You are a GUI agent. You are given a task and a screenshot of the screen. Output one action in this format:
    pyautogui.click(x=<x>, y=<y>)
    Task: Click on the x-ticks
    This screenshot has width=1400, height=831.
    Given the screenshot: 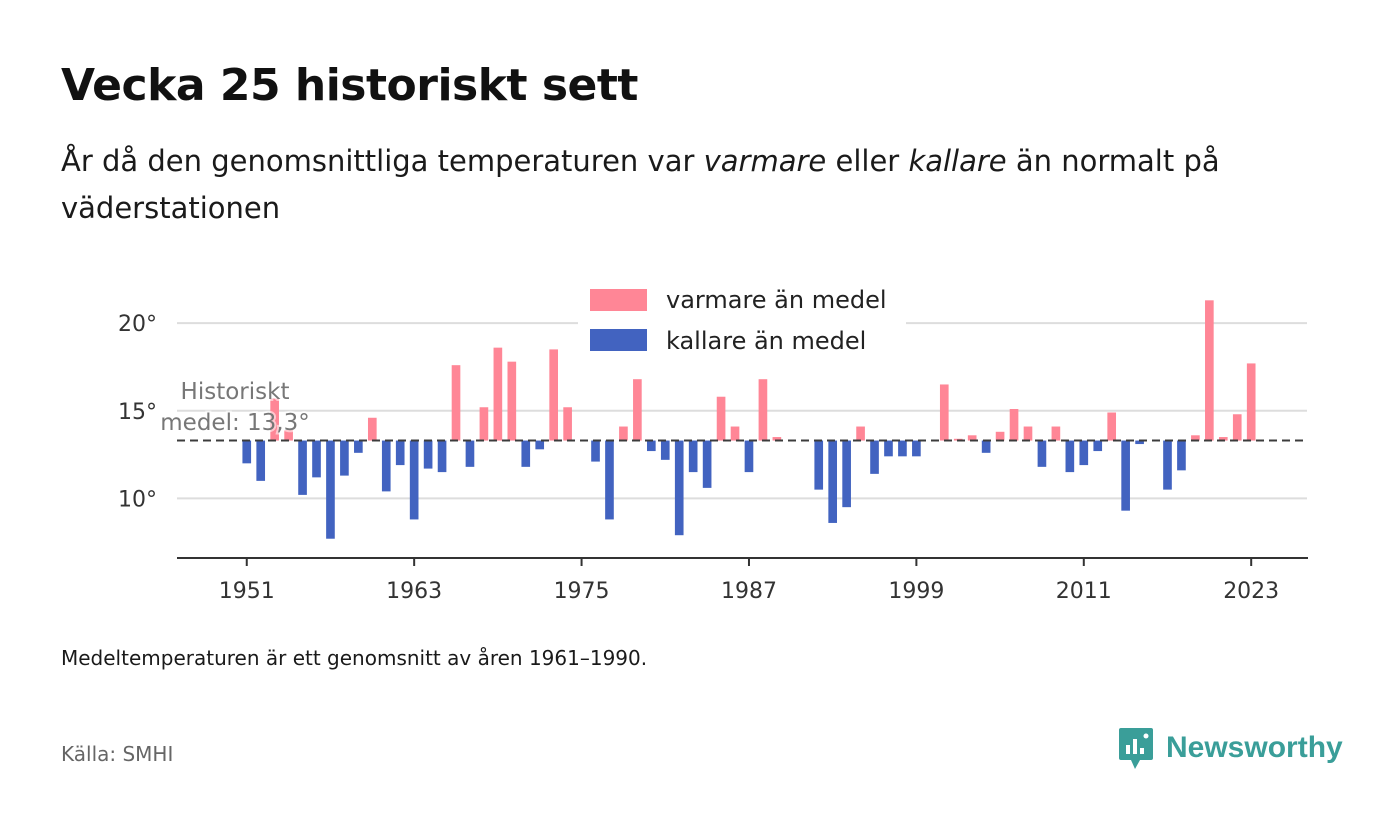 What is the action you would take?
    pyautogui.click(x=749, y=562)
    